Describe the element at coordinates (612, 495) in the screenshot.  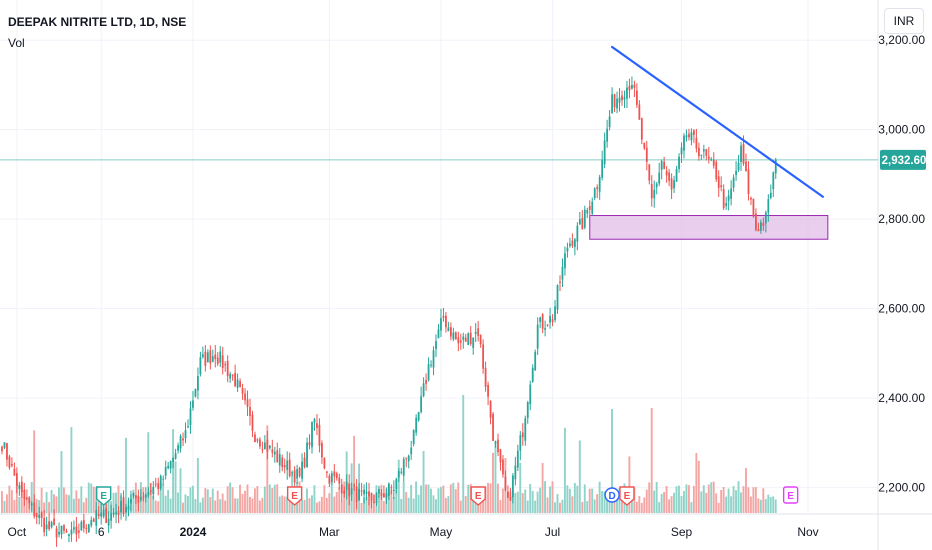
I see `dividend-marker: D` at that location.